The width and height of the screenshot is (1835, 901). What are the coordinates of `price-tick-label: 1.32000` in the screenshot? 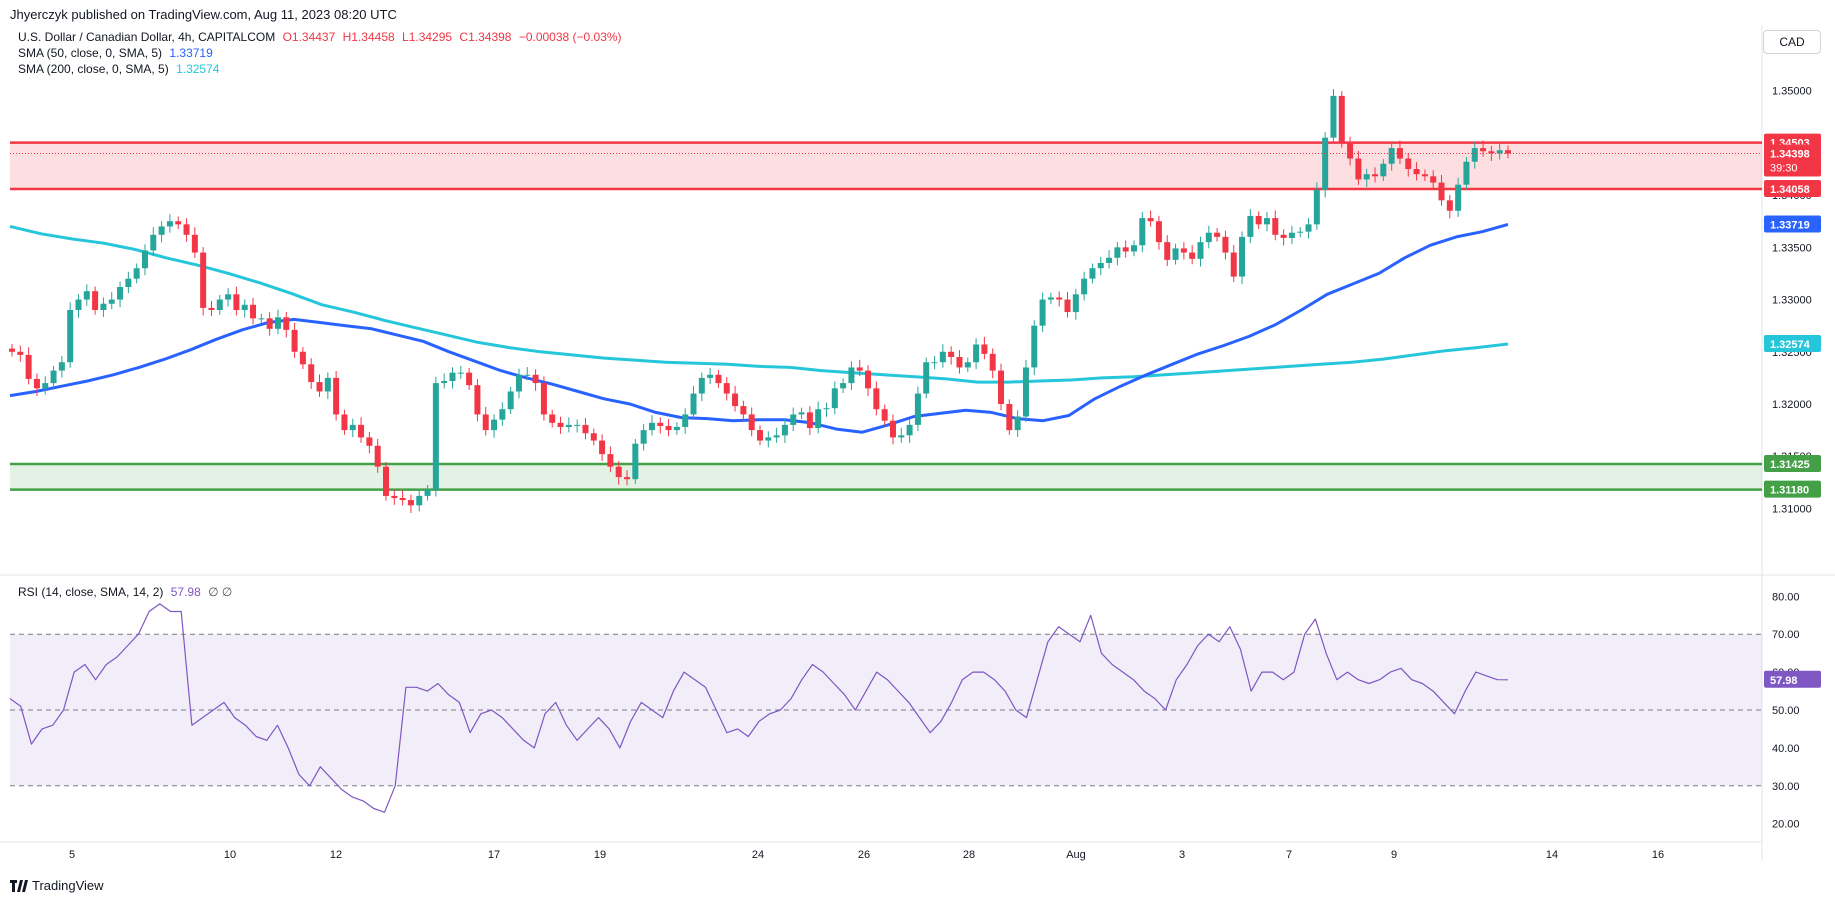 It's located at (1792, 405).